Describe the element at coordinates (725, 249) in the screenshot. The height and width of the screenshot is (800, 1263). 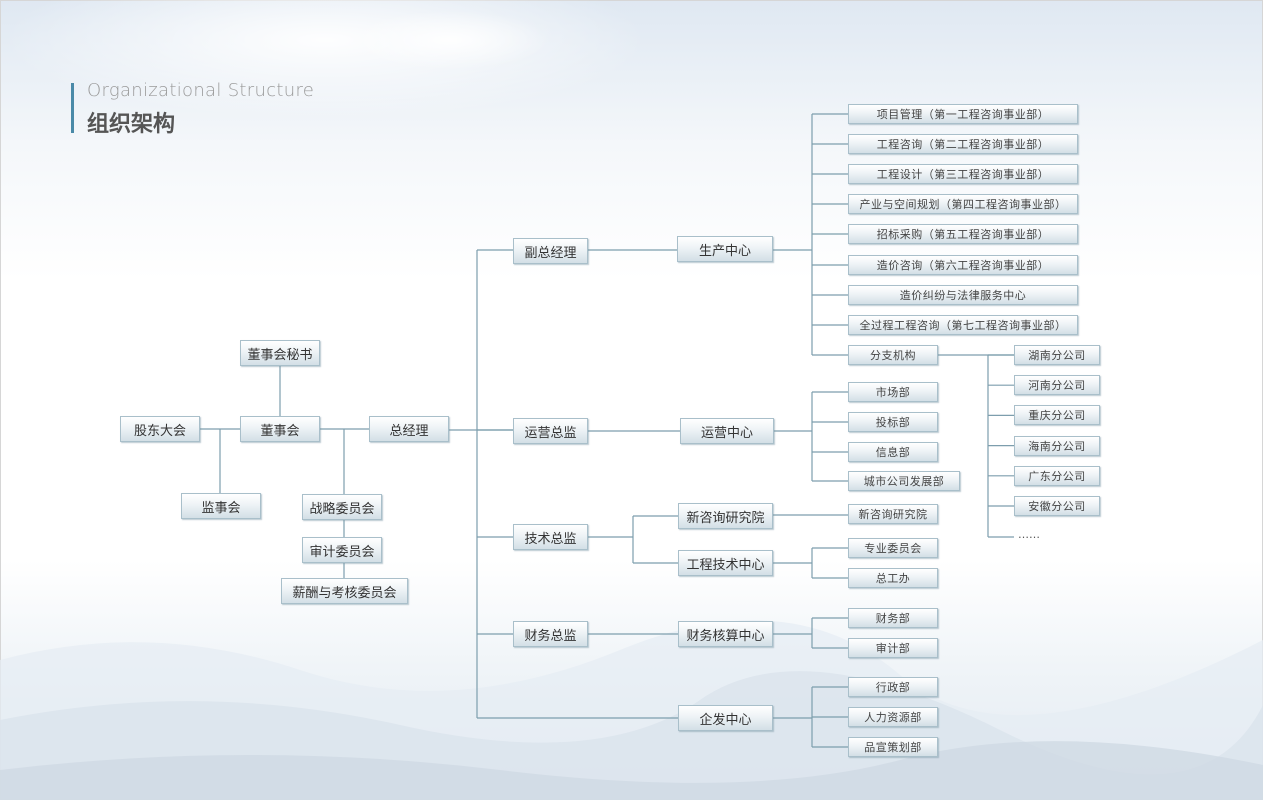
I see `node-production-center: 生产中心` at that location.